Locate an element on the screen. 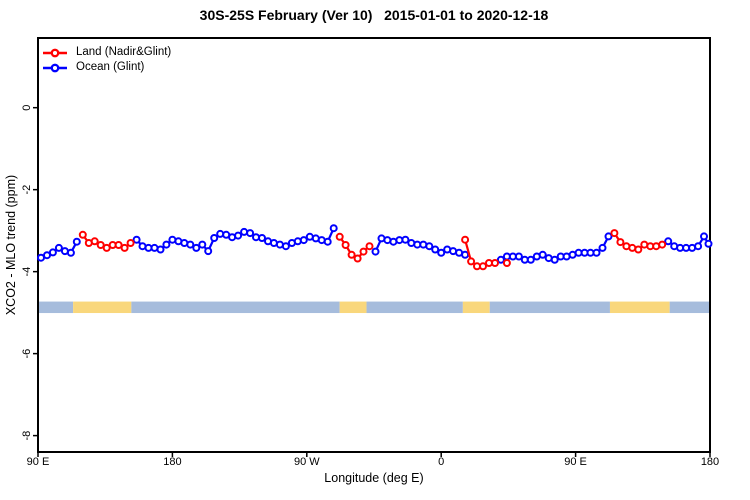 The height and width of the screenshot is (500, 750). x-tick-label: 0 is located at coordinates (441, 462).